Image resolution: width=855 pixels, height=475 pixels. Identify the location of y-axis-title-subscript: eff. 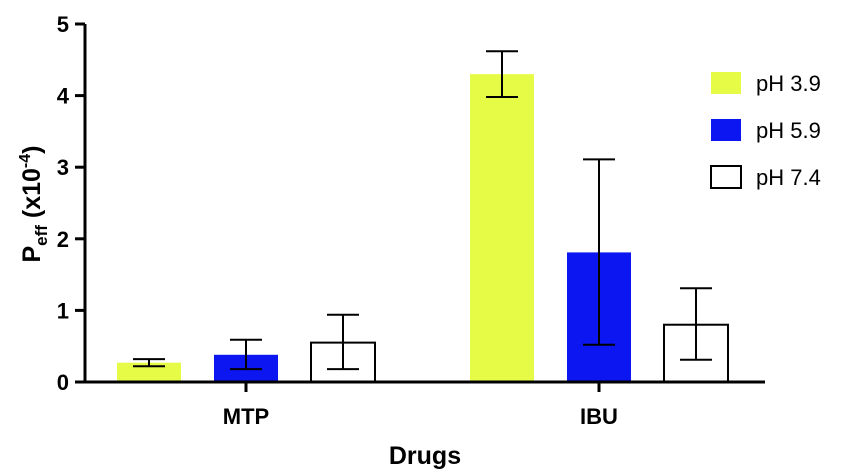
(41, 235).